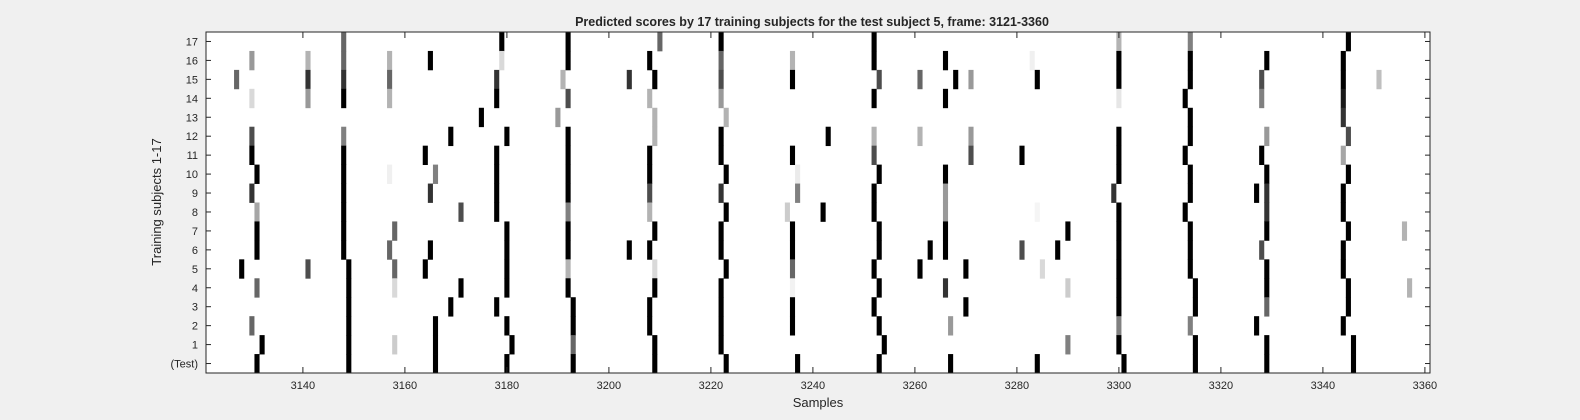 Image resolution: width=1580 pixels, height=420 pixels. I want to click on y-tick-label: 8, so click(195, 213).